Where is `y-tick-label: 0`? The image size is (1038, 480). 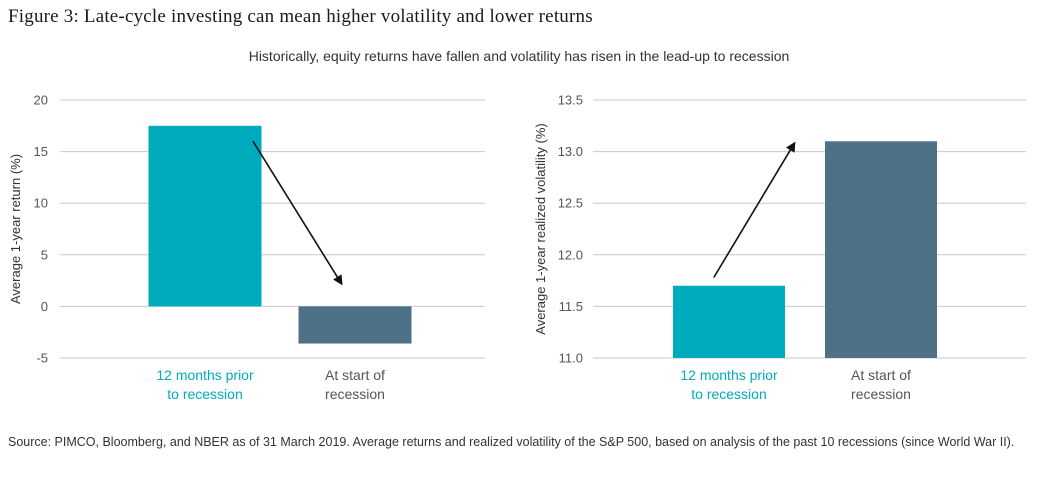 y-tick-label: 0 is located at coordinates (44, 306).